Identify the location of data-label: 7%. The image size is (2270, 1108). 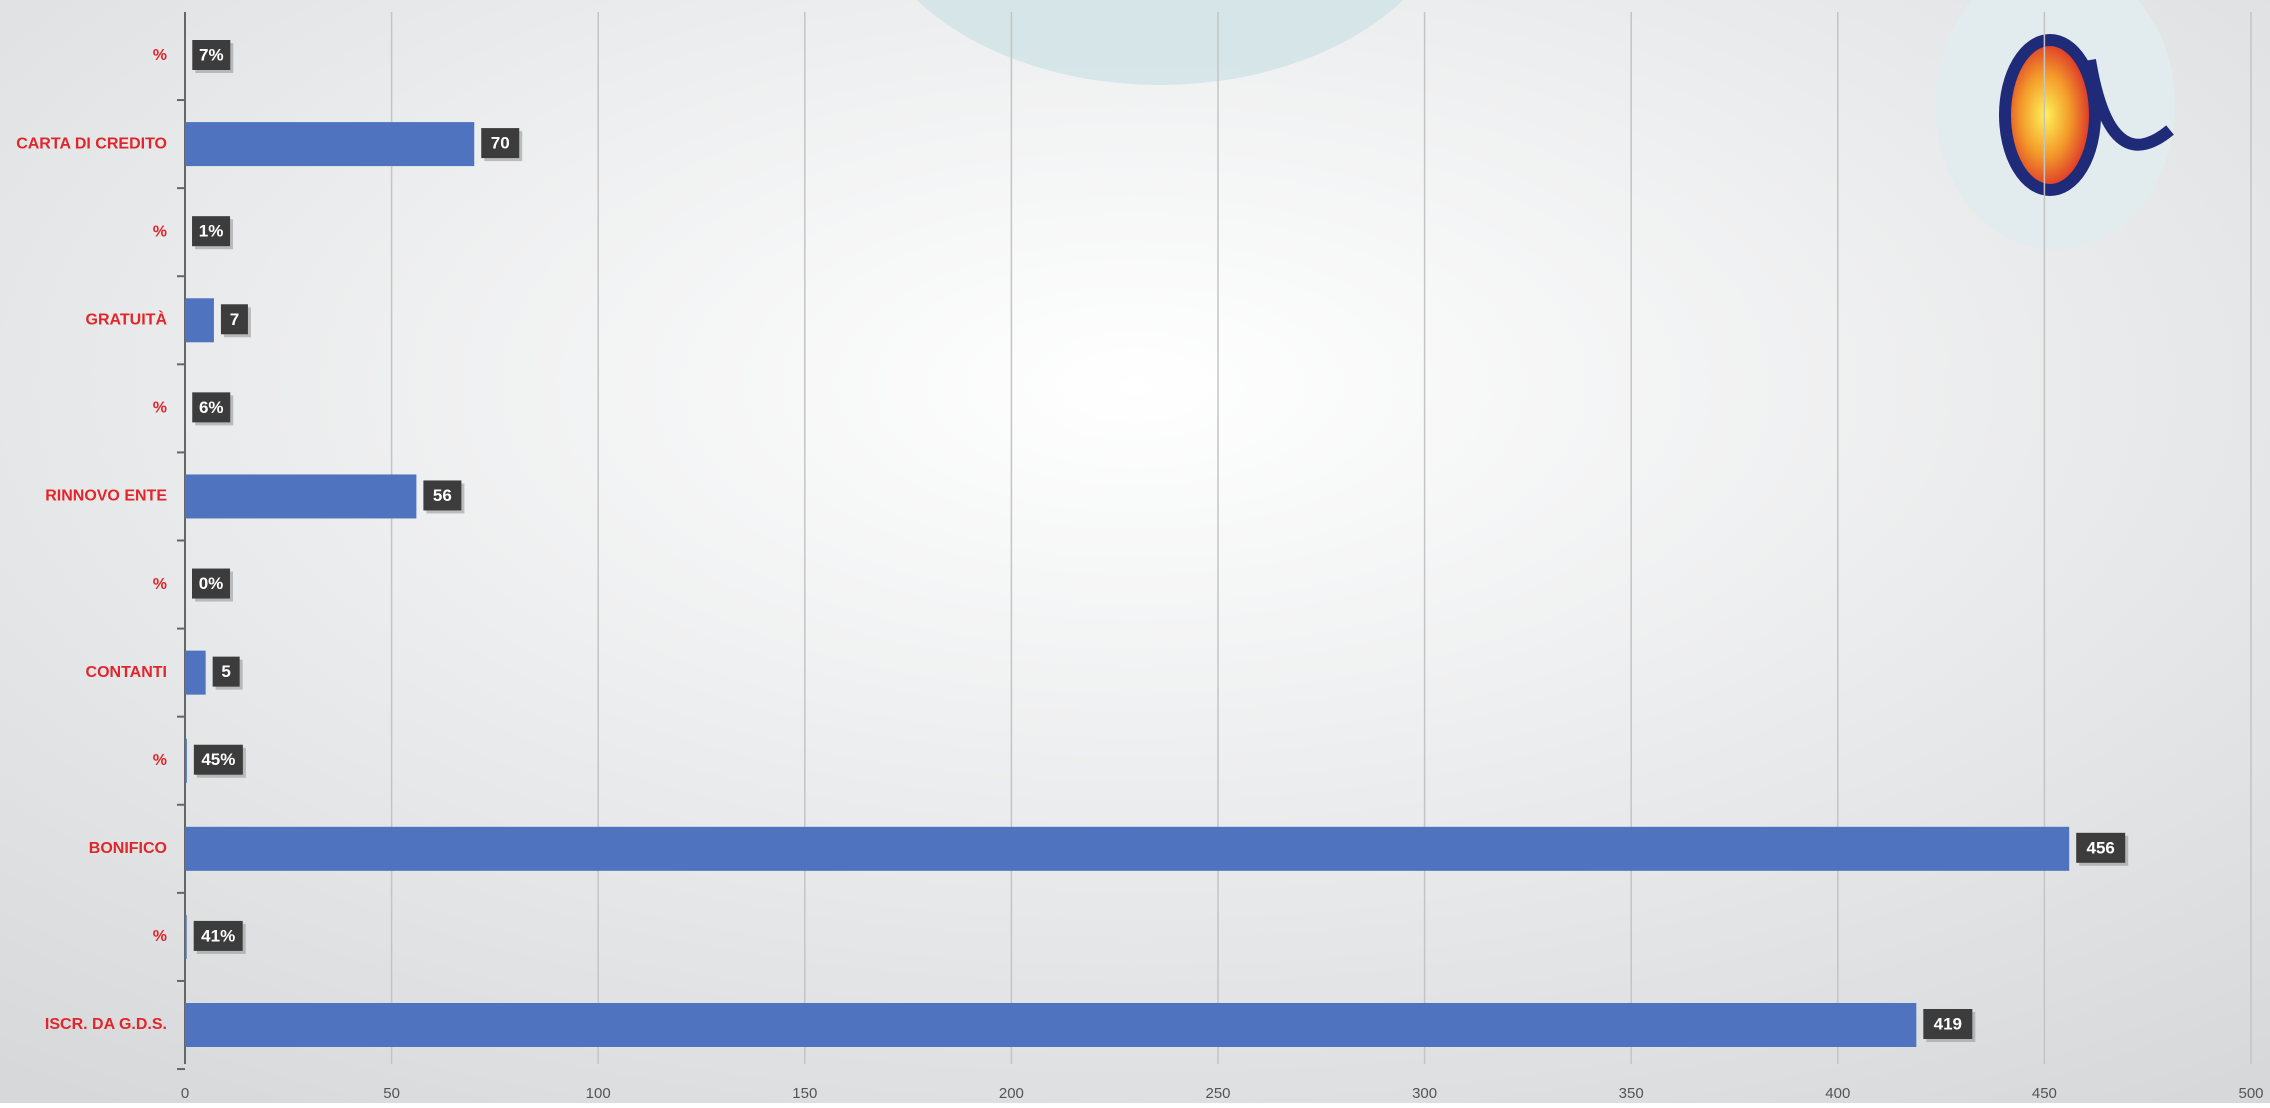
(211, 54).